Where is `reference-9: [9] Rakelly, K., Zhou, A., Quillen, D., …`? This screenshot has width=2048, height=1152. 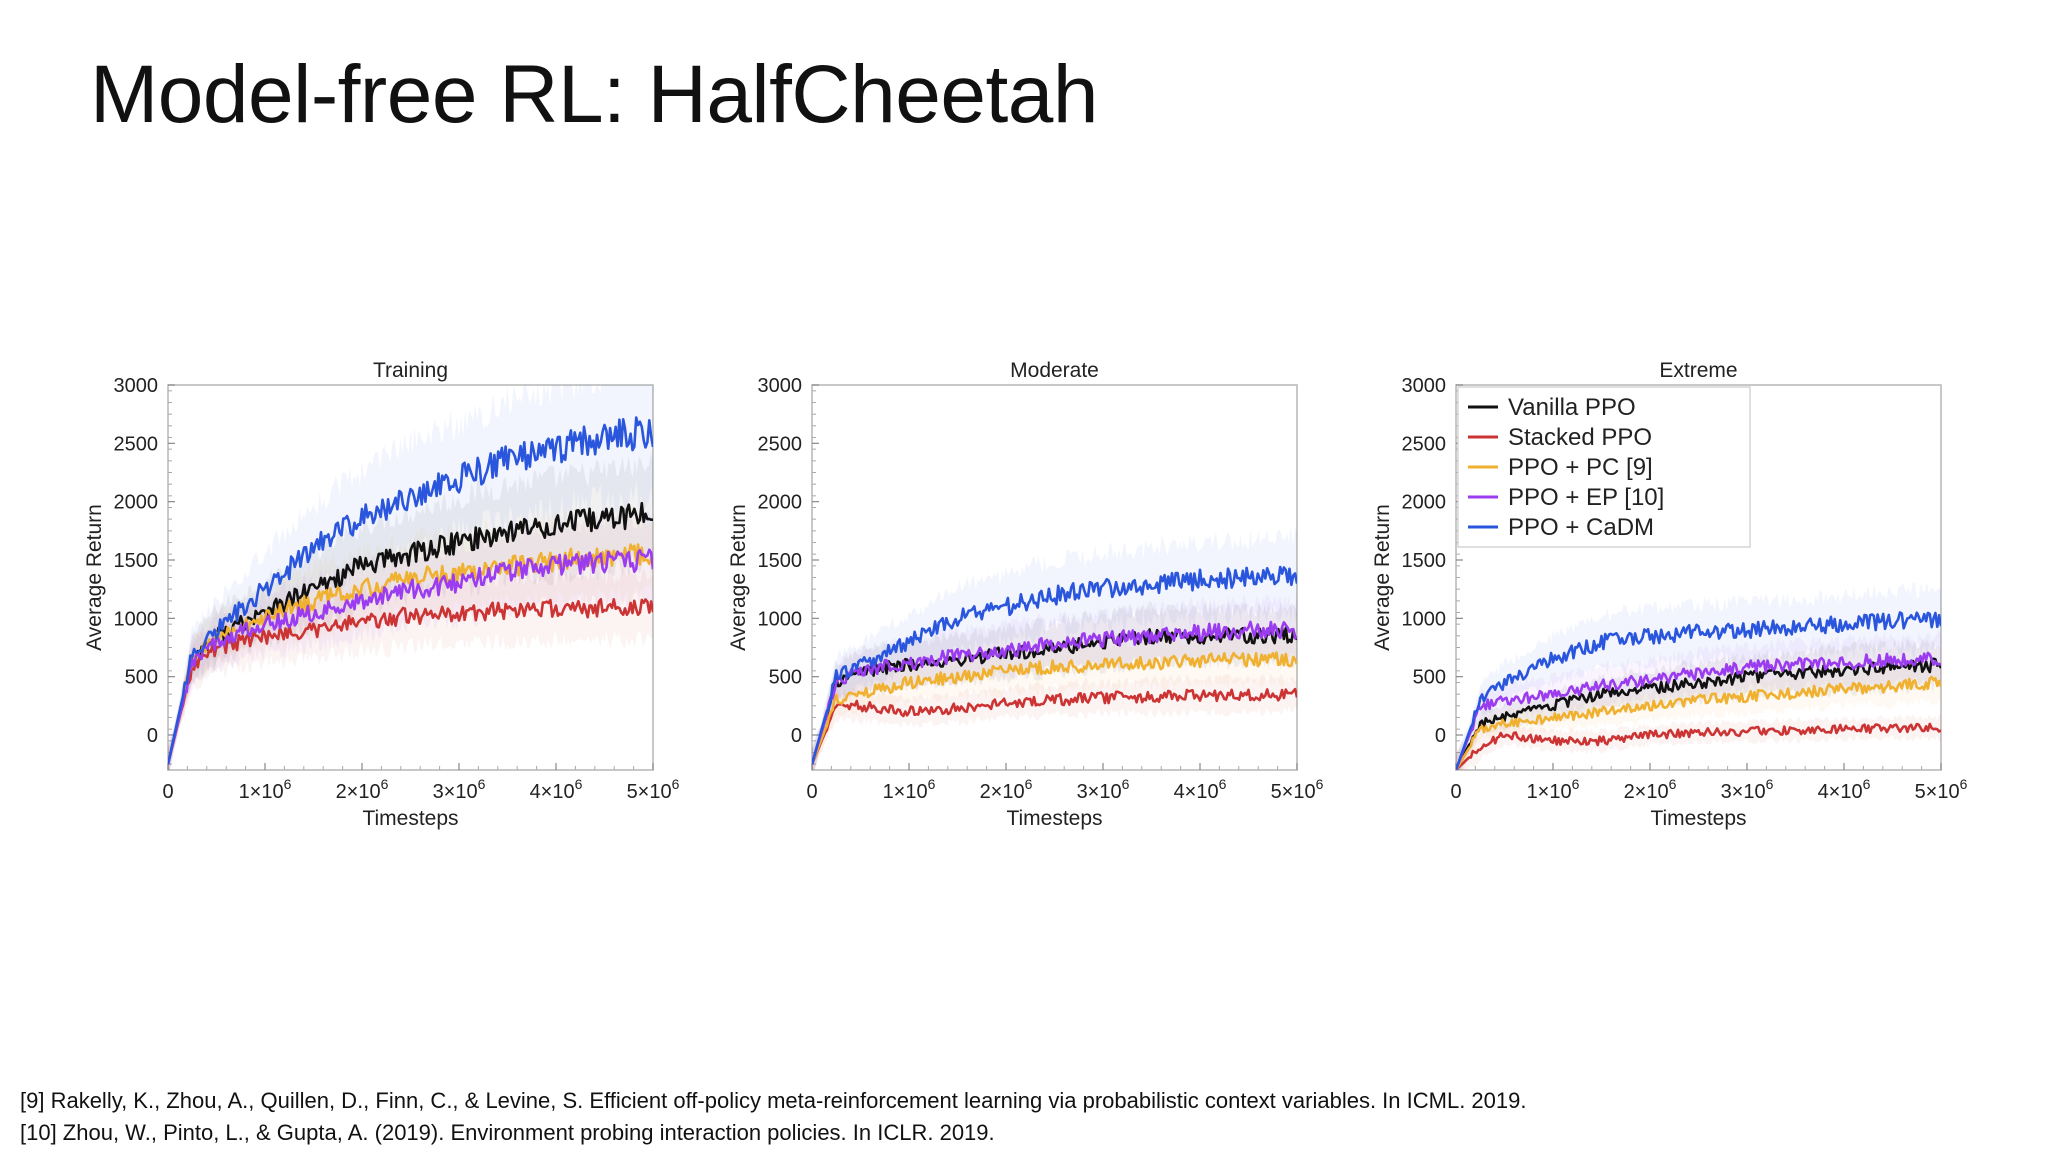 reference-9: [9] Rakelly, K., Zhou, A., Quillen, D., … is located at coordinates (773, 1100).